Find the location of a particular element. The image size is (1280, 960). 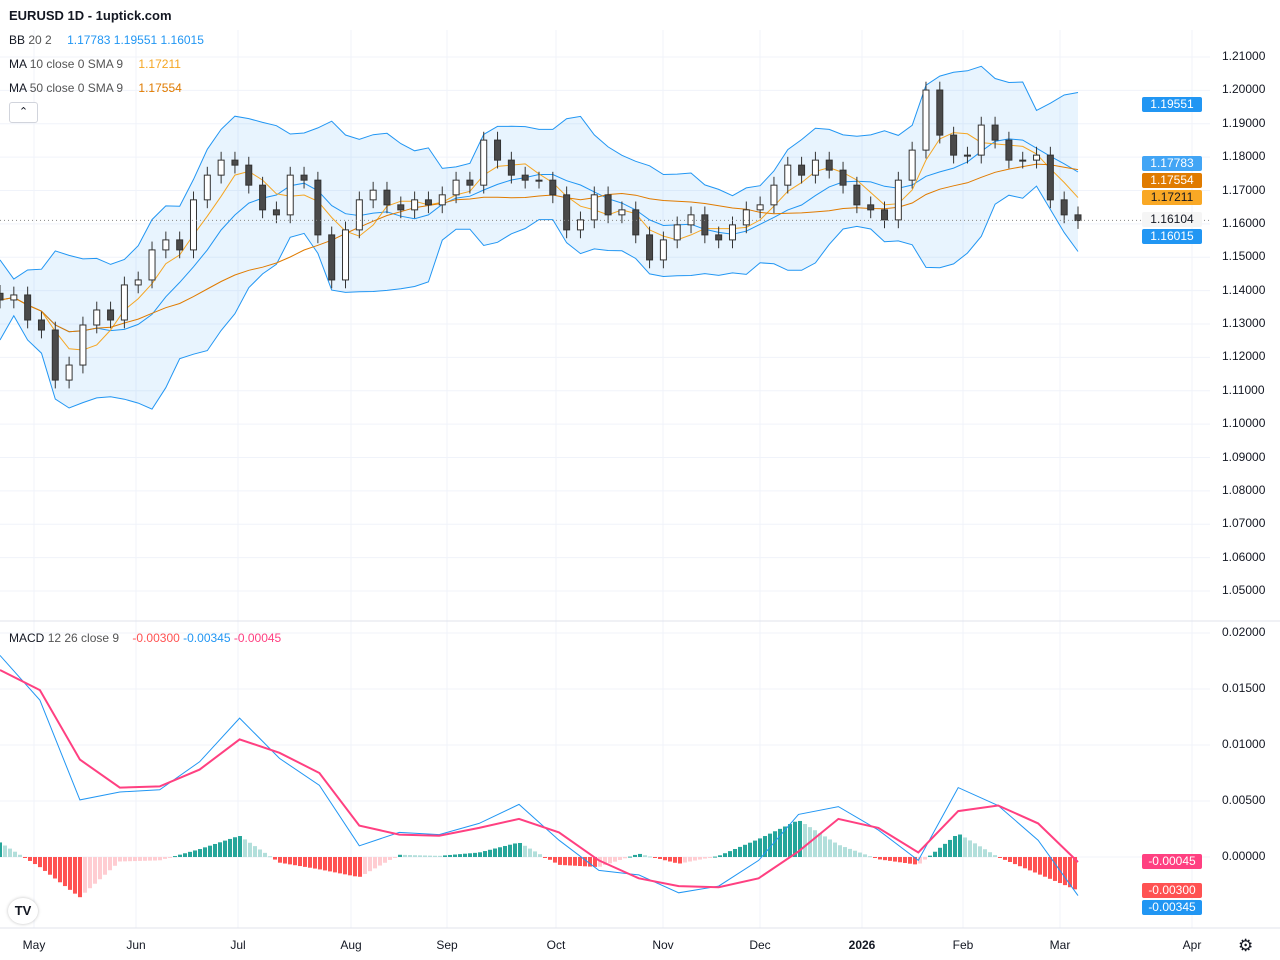

x-tick-label: 2026 is located at coordinates (862, 945).